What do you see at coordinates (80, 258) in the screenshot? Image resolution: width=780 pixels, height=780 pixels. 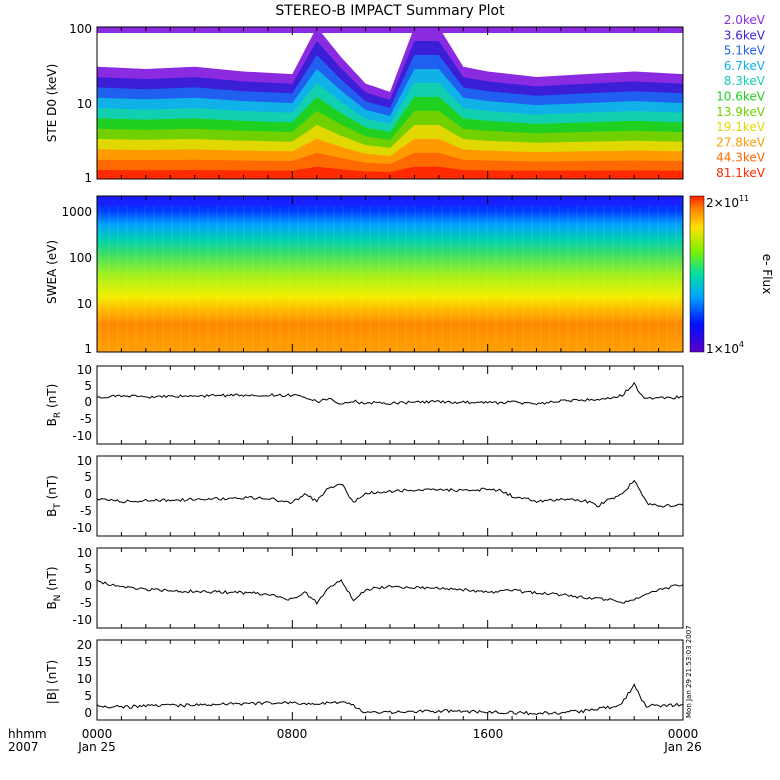 I see `swea-ytick-100: 100` at bounding box center [80, 258].